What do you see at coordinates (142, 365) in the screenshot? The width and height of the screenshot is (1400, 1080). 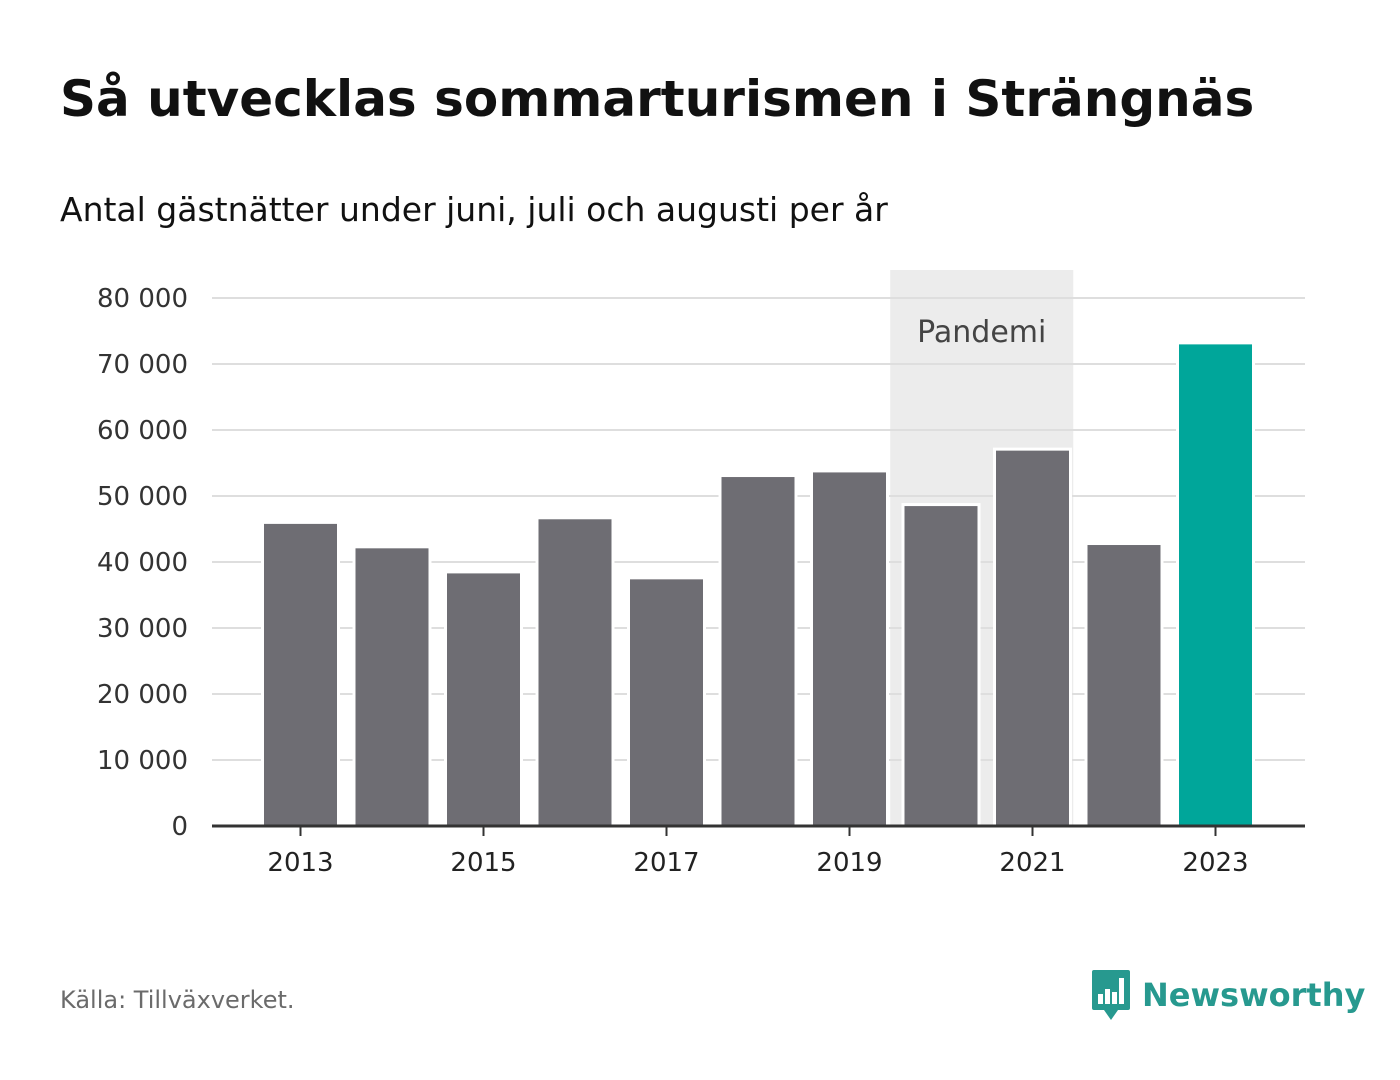 I see `y-tick-label: 70 000` at bounding box center [142, 365].